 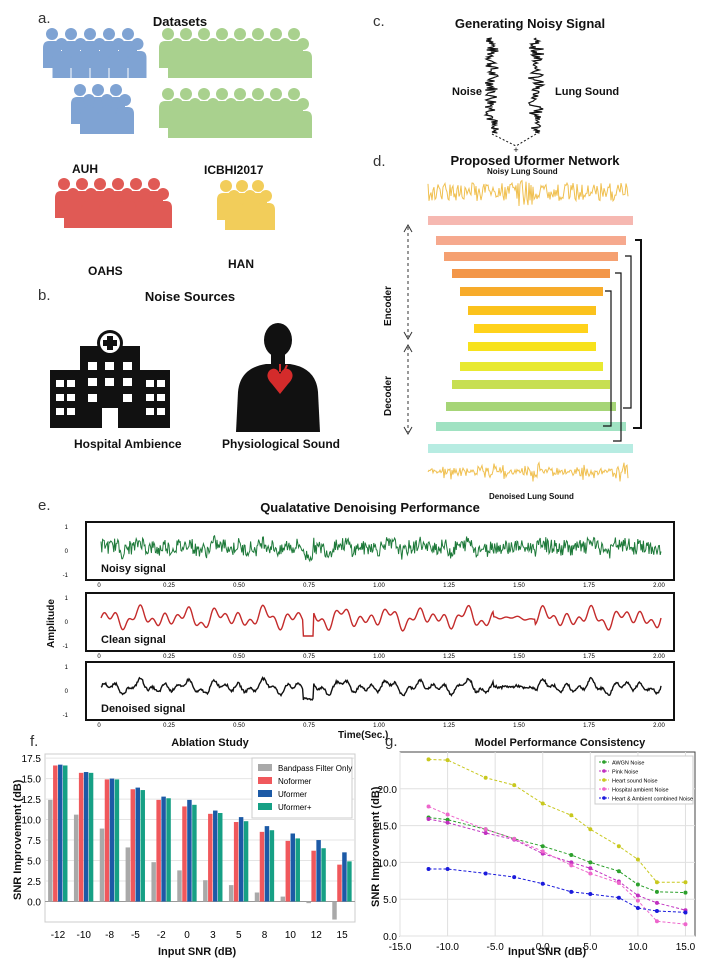 I want to click on hospital-ambience-label: Hospital Ambience, so click(x=128, y=444).